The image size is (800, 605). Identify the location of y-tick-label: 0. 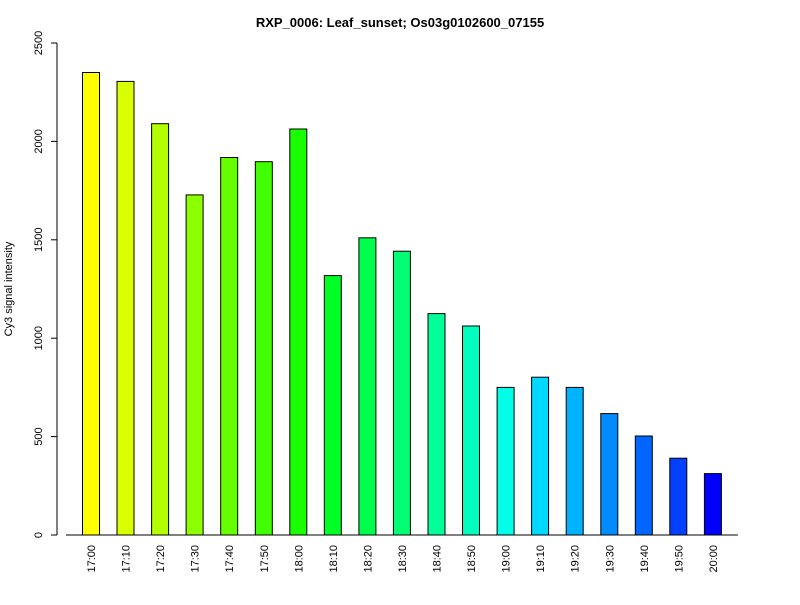
(39, 535).